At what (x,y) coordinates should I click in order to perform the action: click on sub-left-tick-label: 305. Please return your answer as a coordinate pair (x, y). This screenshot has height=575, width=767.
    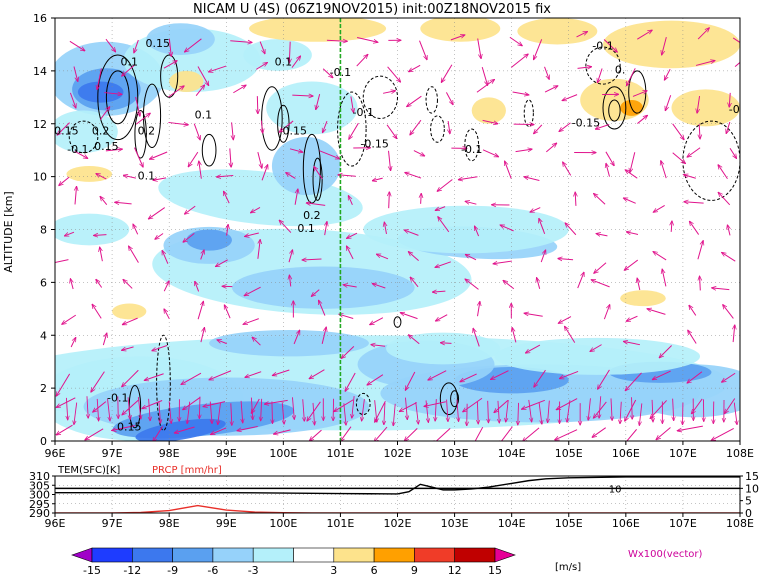
    Looking at the image, I should click on (39, 485).